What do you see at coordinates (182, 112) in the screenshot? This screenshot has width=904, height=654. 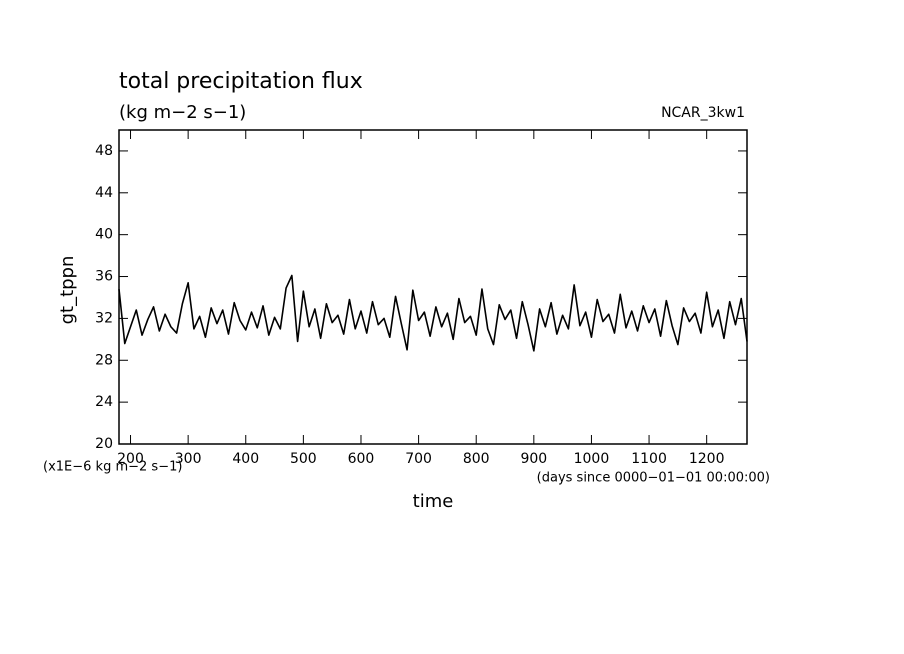 I see `chart-subtitle: (kg m−2 s−1)` at bounding box center [182, 112].